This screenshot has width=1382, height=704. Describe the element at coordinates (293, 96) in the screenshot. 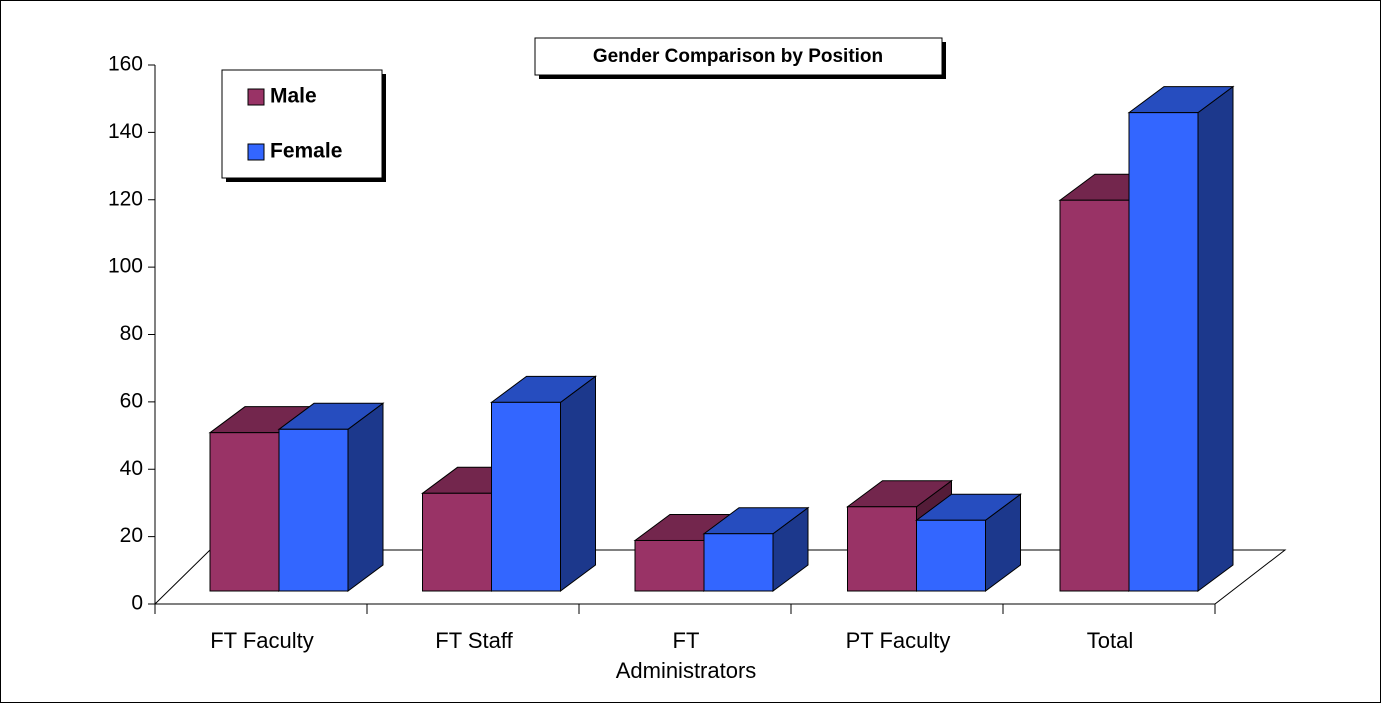

I see `legend-label: Male` at that location.